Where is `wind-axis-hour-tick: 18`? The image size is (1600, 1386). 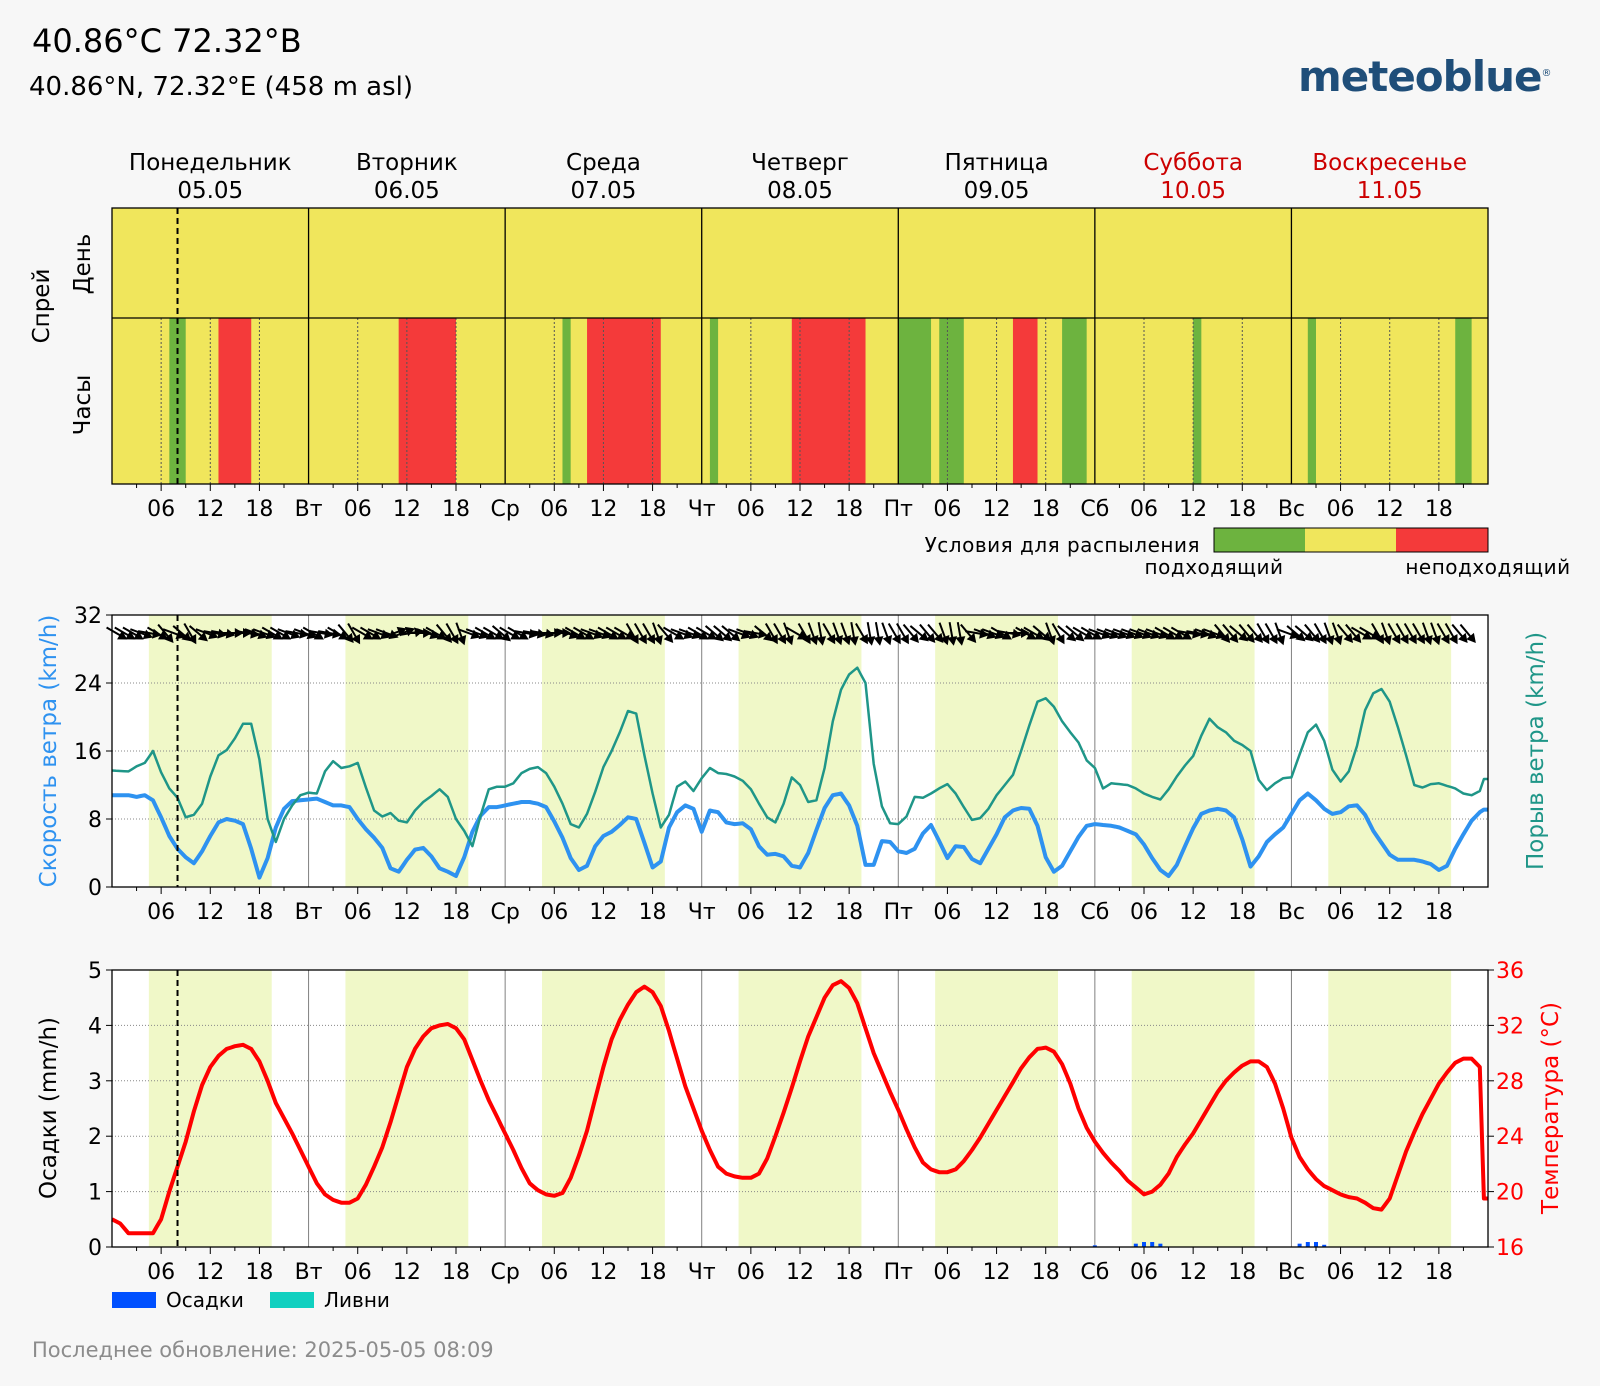 wind-axis-hour-tick: 18 is located at coordinates (653, 912).